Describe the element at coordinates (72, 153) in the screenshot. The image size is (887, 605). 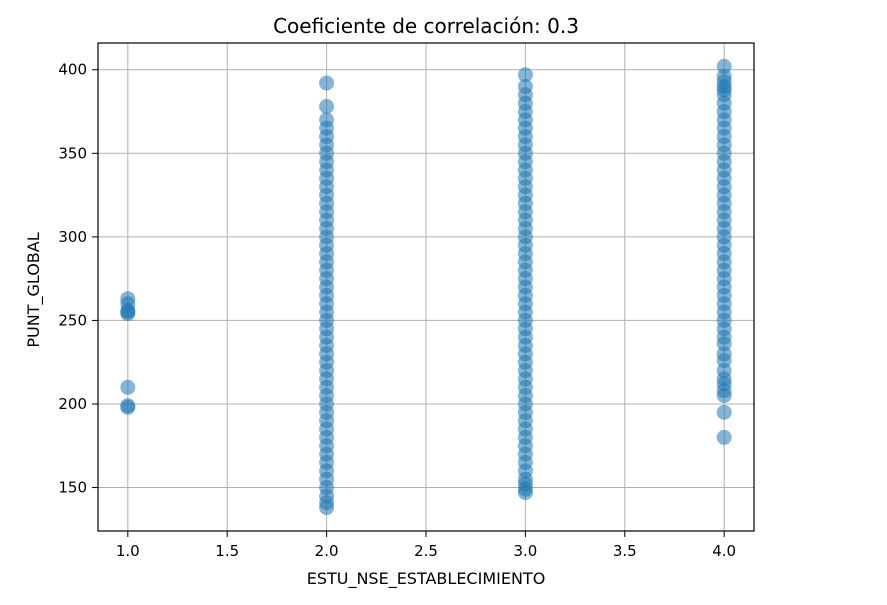
I see `y-tick-label: 350` at that location.